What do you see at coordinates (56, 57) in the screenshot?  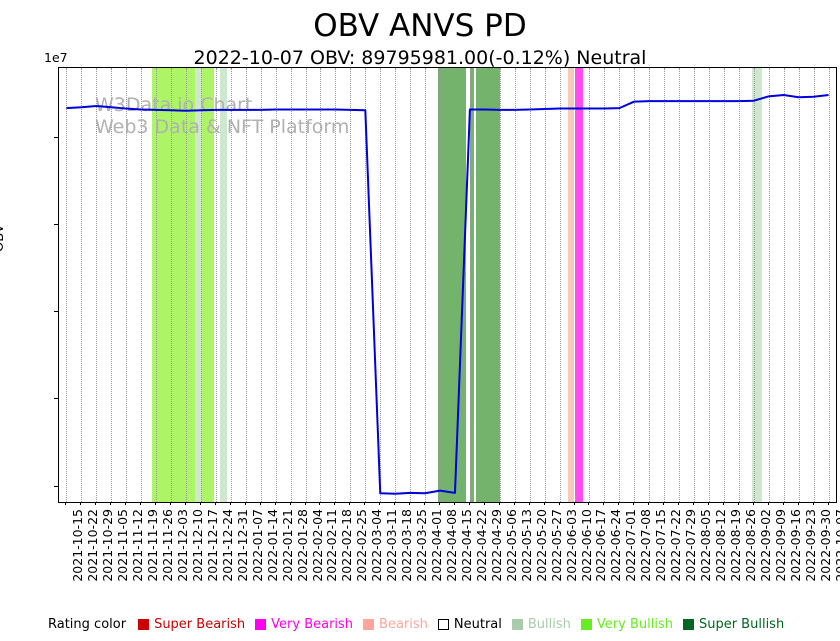 I see `y-axis-offset-text: 1e7` at bounding box center [56, 57].